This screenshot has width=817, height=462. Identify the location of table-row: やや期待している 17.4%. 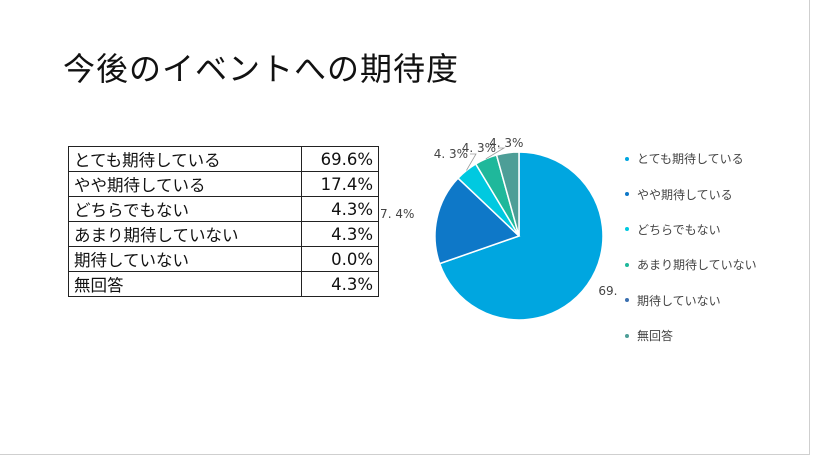
(223, 184).